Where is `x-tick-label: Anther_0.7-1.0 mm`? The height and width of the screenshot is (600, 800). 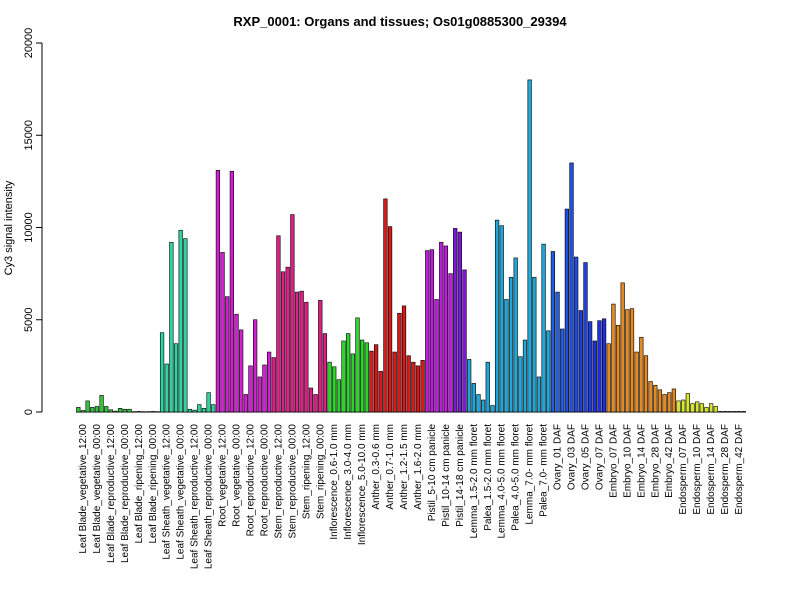
x-tick-label: Anther_0.7-1.0 mm is located at coordinates (390, 467).